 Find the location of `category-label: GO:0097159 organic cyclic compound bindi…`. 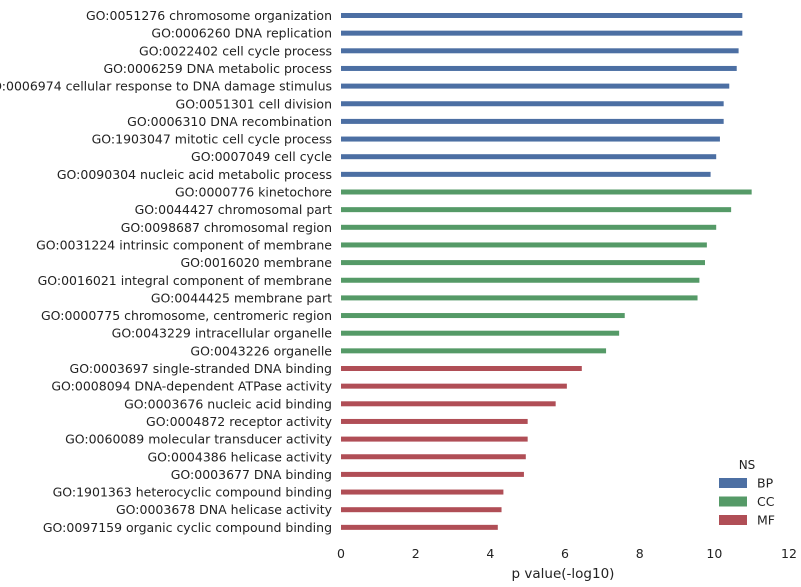

category-label: GO:0097159 organic cyclic compound bindi… is located at coordinates (187, 527).